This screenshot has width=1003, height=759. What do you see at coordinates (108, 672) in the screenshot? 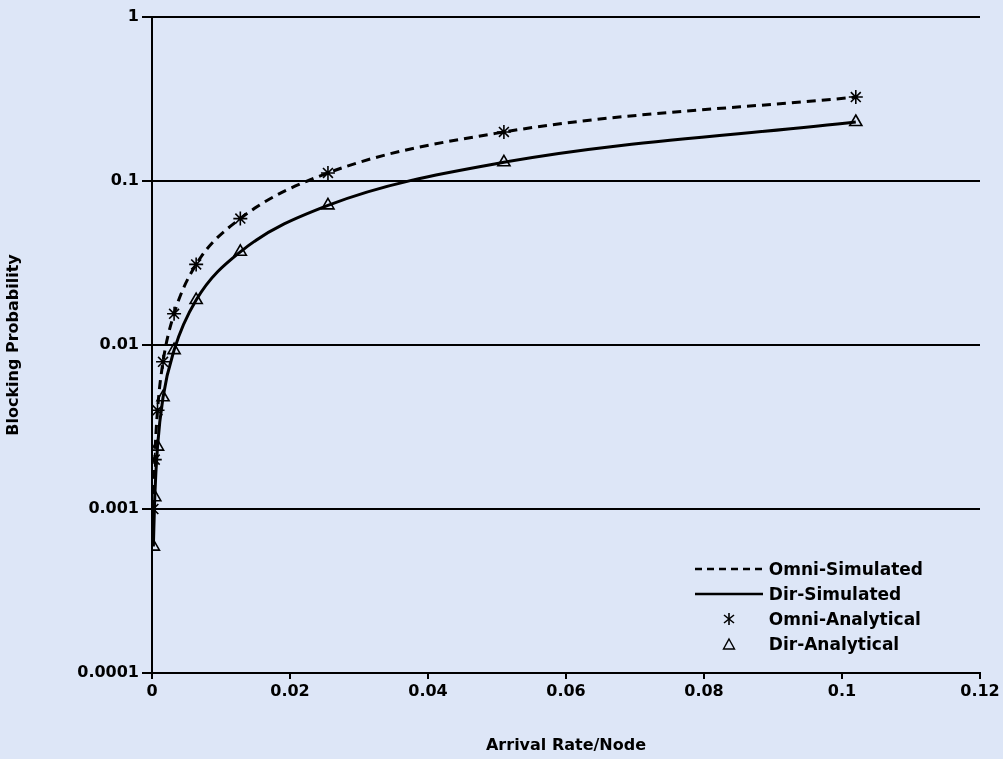
I see `y-tick-label: 0.0001` at bounding box center [108, 672].